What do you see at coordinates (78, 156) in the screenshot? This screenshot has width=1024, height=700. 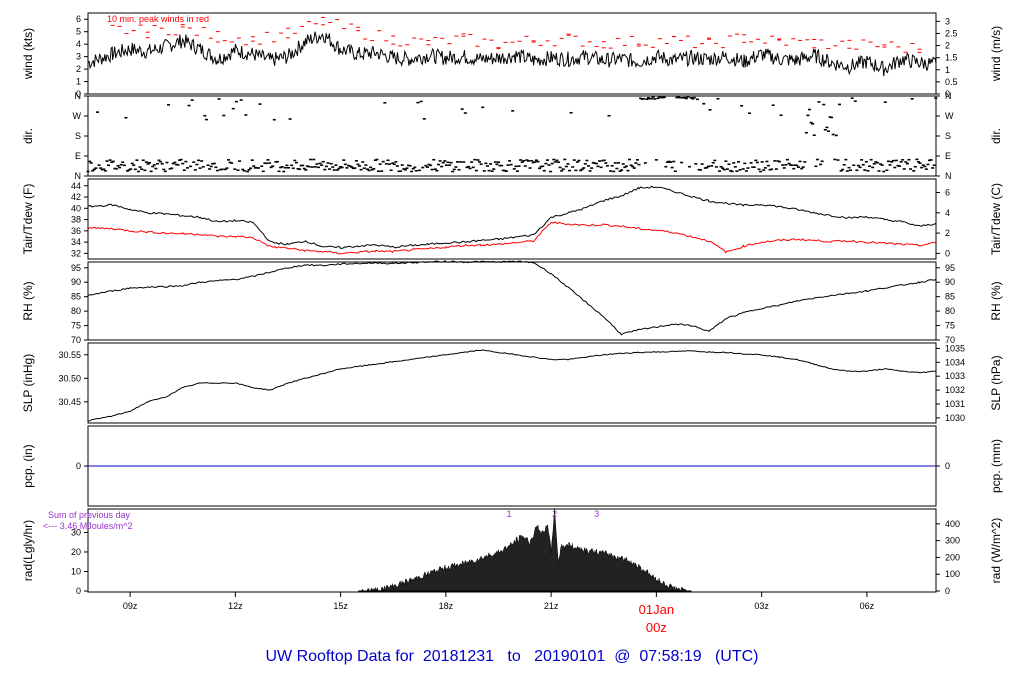 I see `dir-ytick-label: E` at bounding box center [78, 156].